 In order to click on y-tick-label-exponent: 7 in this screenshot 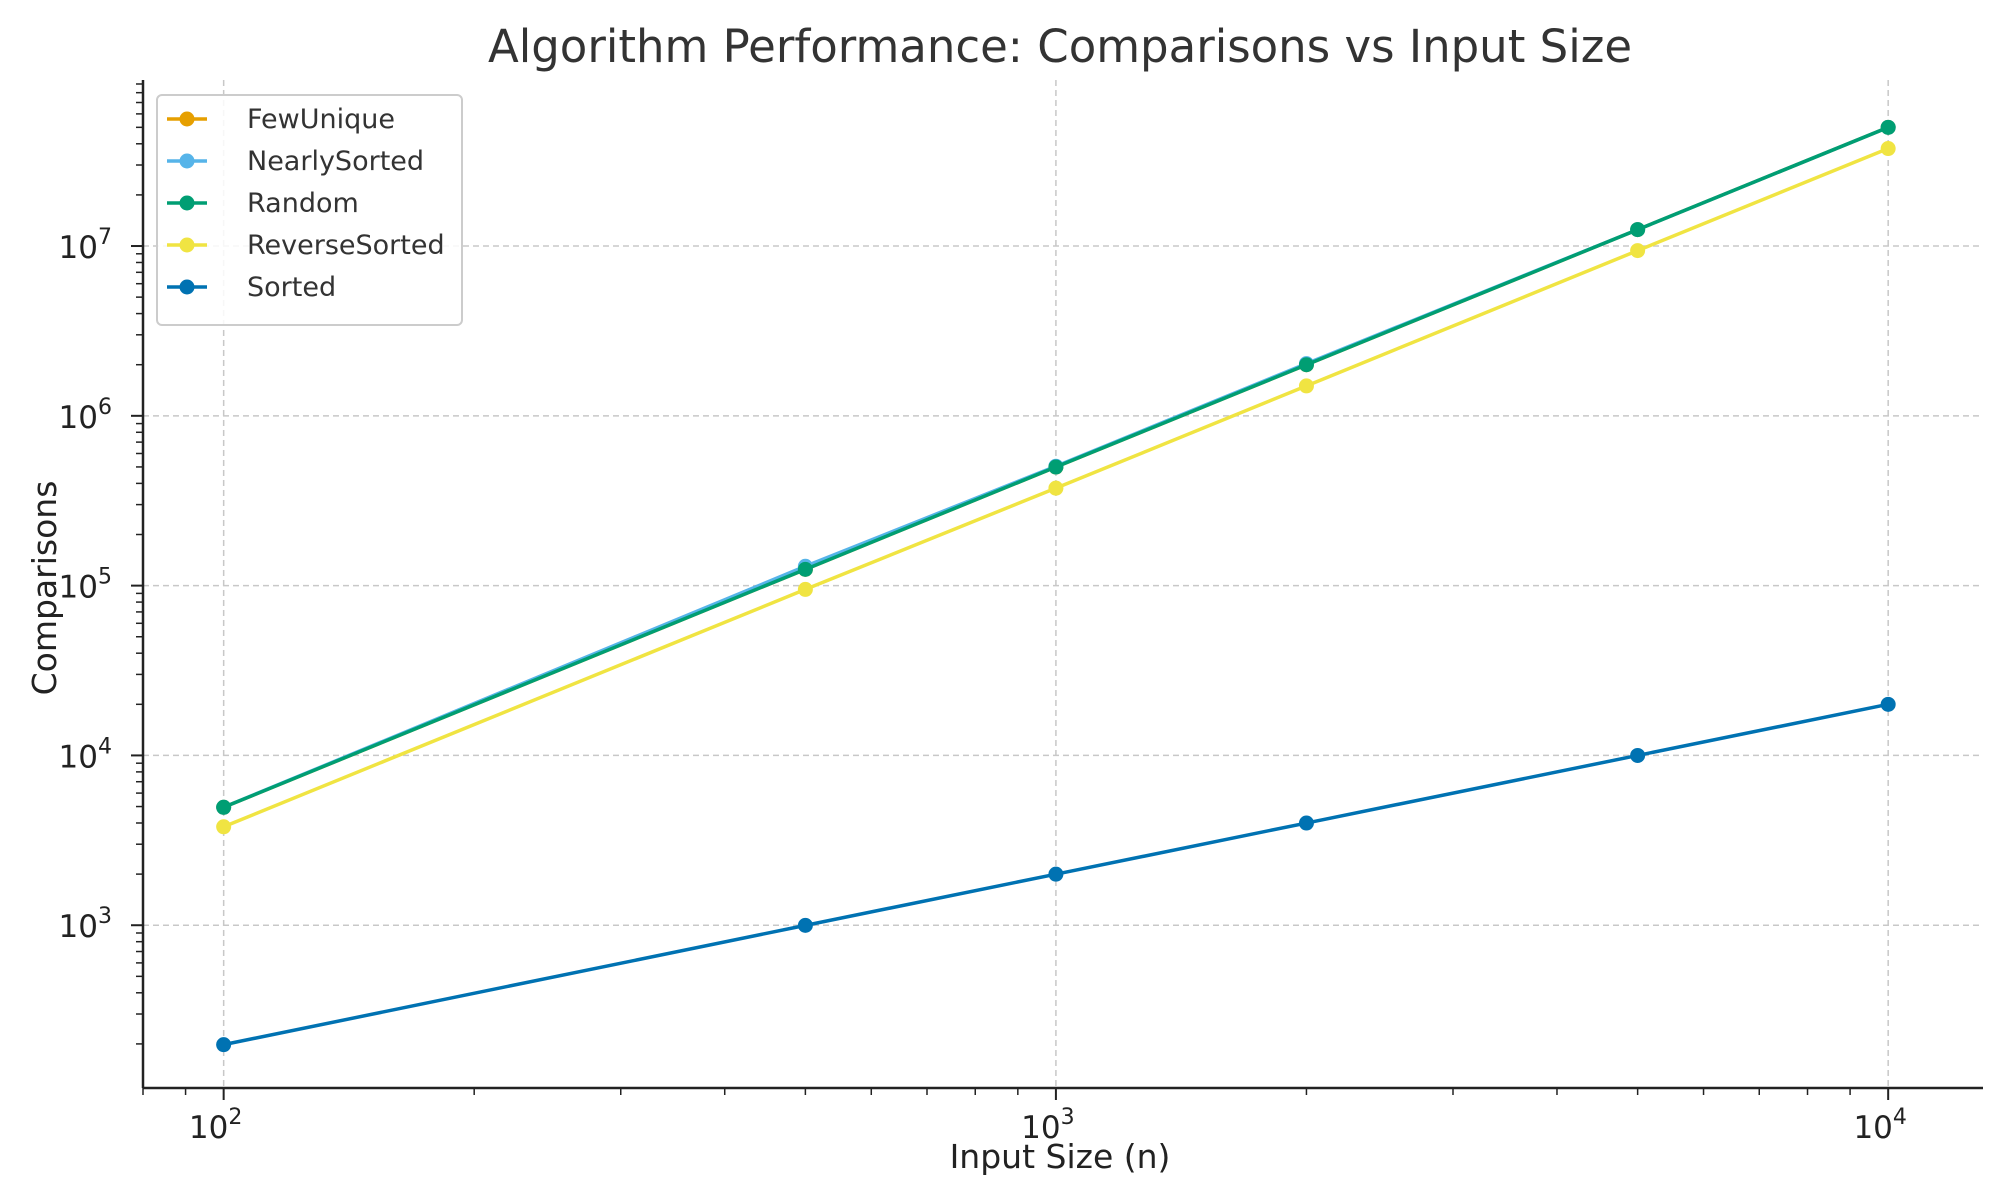, I will do `click(105, 237)`.